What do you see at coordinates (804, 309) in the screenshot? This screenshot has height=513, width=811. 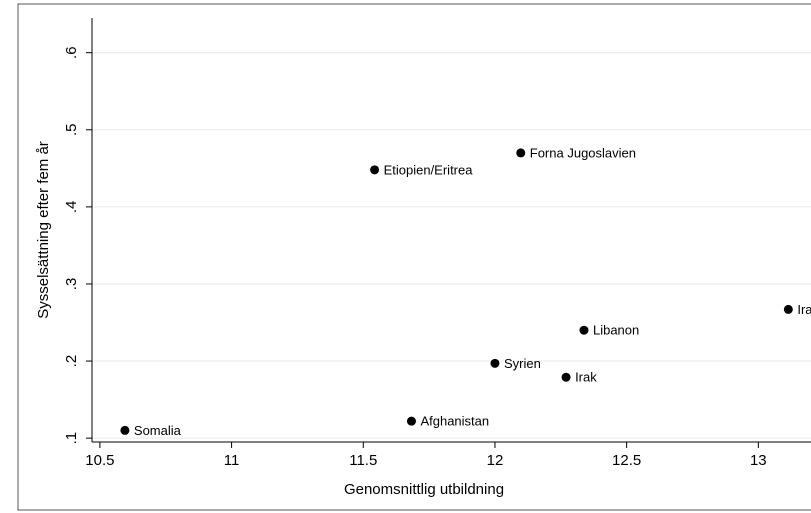 I see `point-label: Ira` at bounding box center [804, 309].